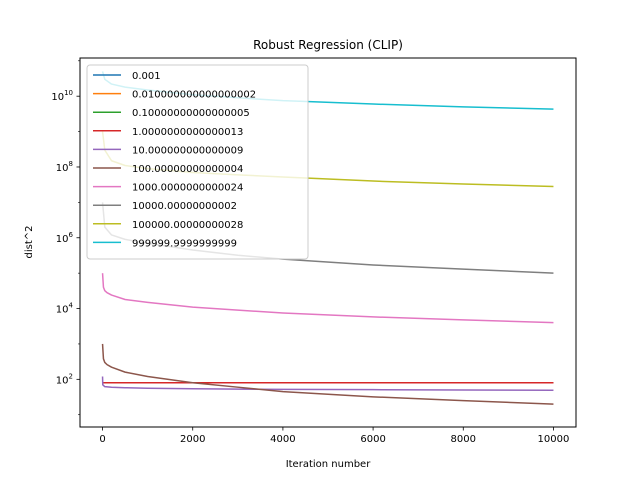 Image resolution: width=640 pixels, height=484 pixels. Describe the element at coordinates (554, 439) in the screenshot. I see `x-tick-label: 10000` at that location.